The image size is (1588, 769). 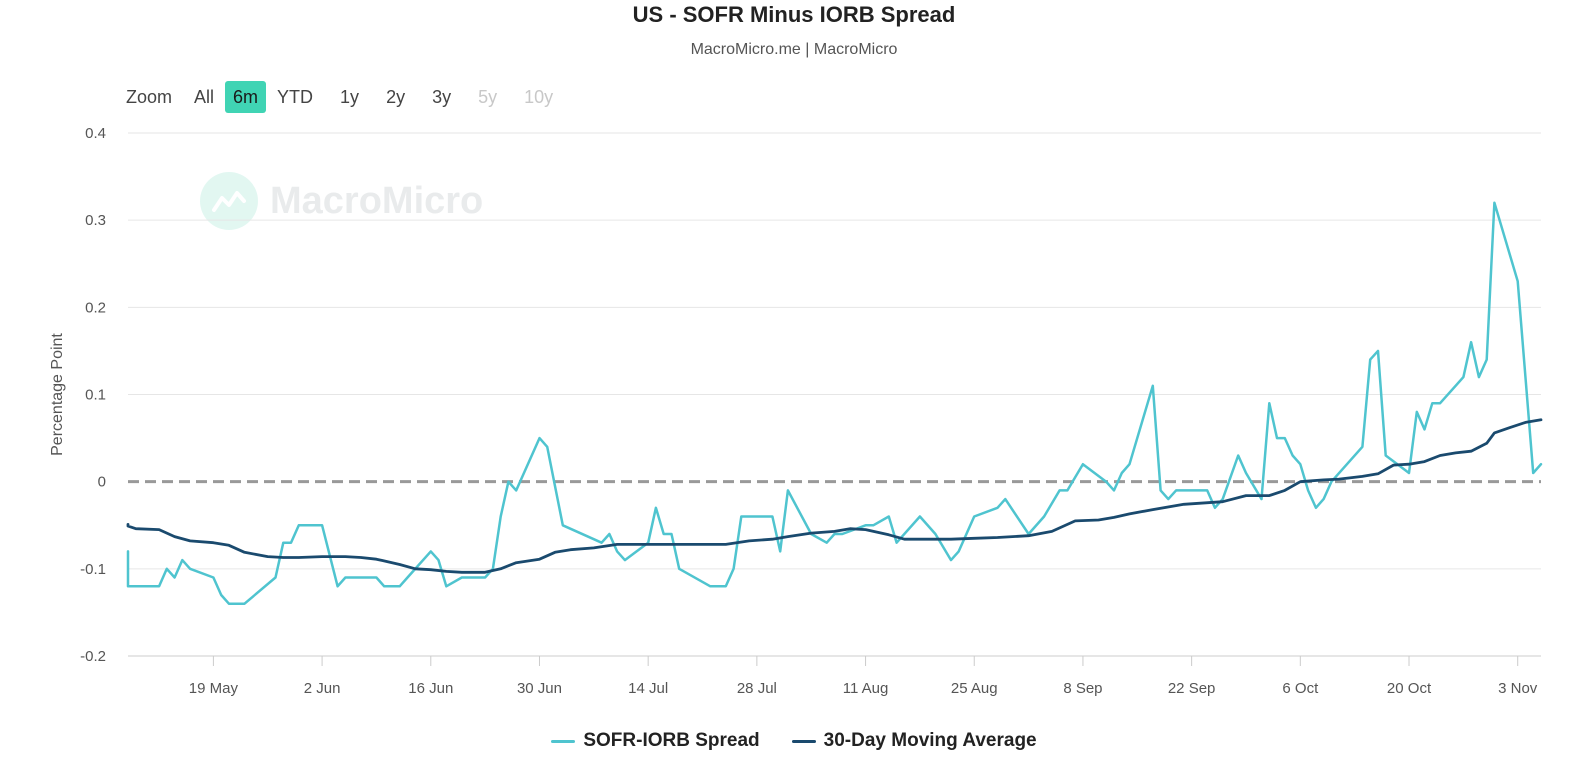 I want to click on x-tick-label: 8 Sep, so click(x=1082, y=688).